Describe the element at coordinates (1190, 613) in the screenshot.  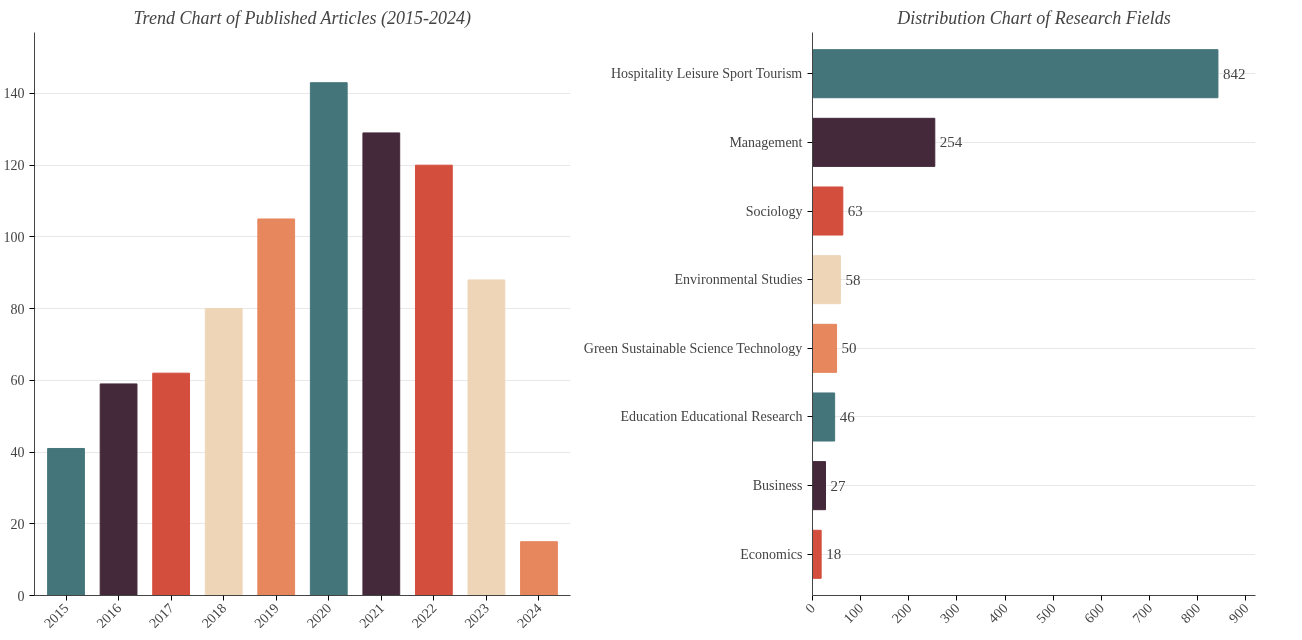
I see `x-tick-label: 800` at that location.